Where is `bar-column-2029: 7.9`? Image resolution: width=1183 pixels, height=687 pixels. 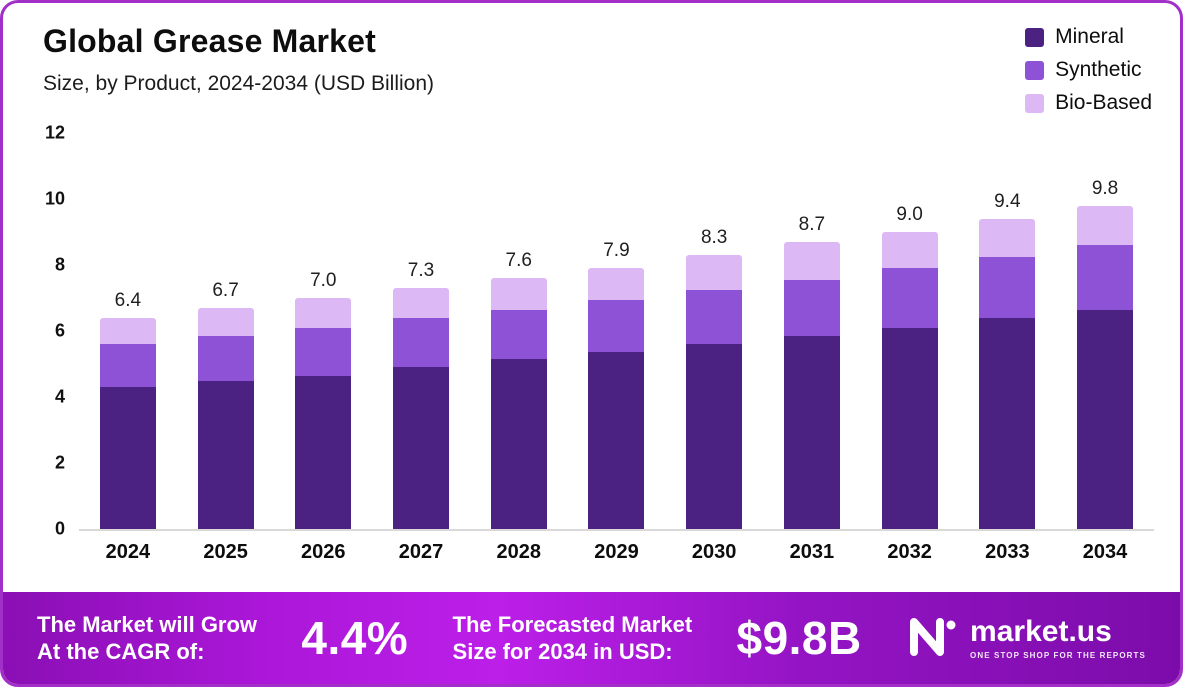
bar-column-2029: 7.9 is located at coordinates (616, 384).